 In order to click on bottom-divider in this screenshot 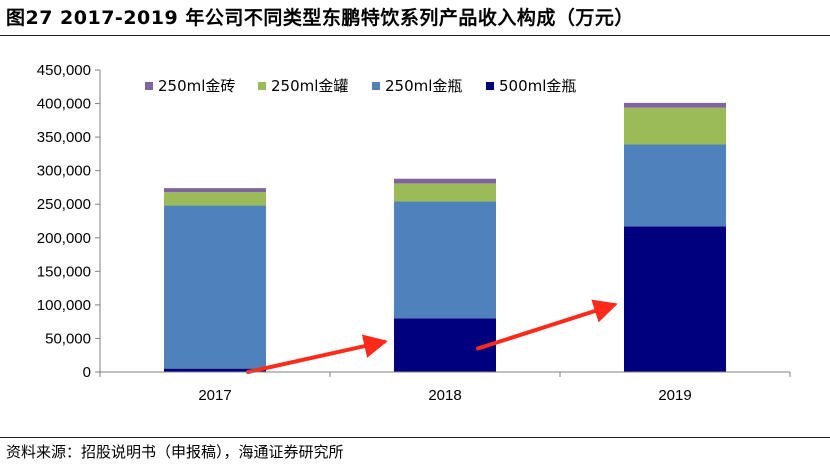, I will do `click(415, 437)`.